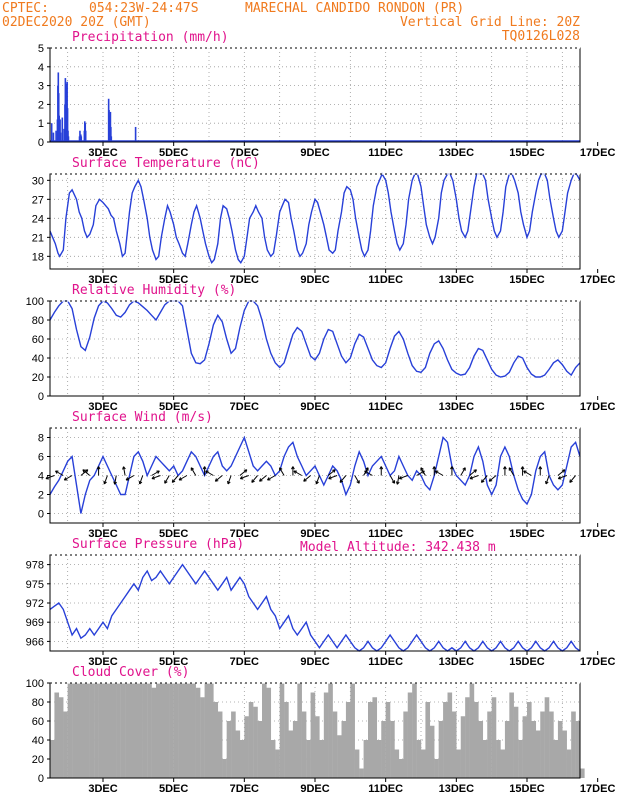 The width and height of the screenshot is (618, 800). Describe the element at coordinates (76, 22) in the screenshot. I see `header-datetime: 02DEC2020 20Z (GMT)` at that location.